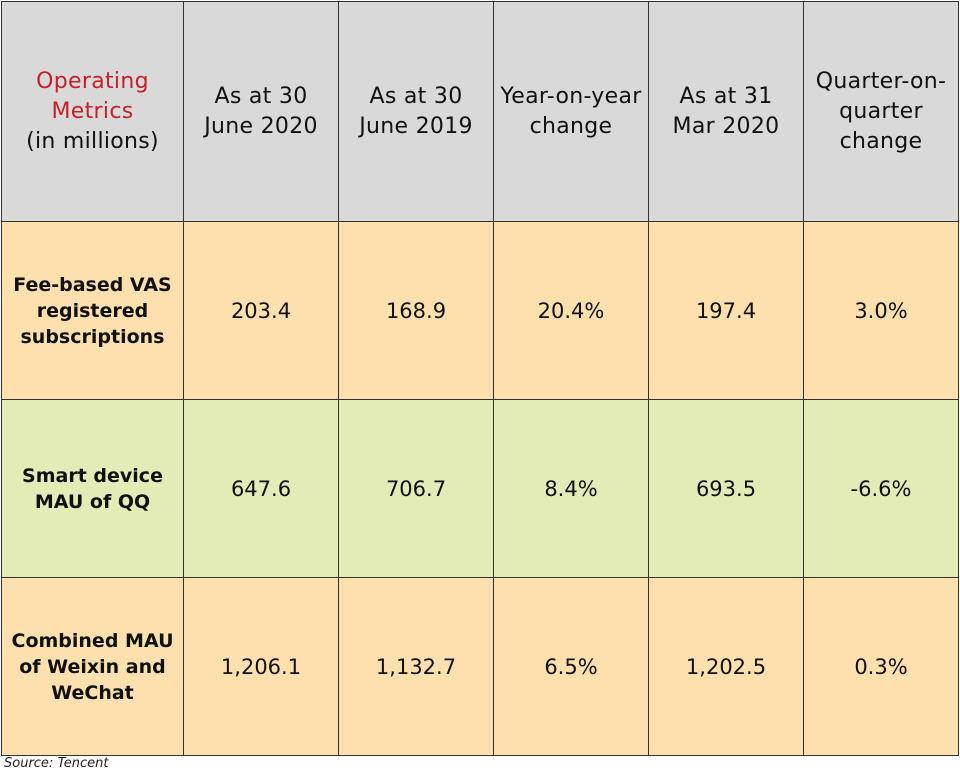  Describe the element at coordinates (56, 763) in the screenshot. I see `source-note: Source: Tencent` at that location.